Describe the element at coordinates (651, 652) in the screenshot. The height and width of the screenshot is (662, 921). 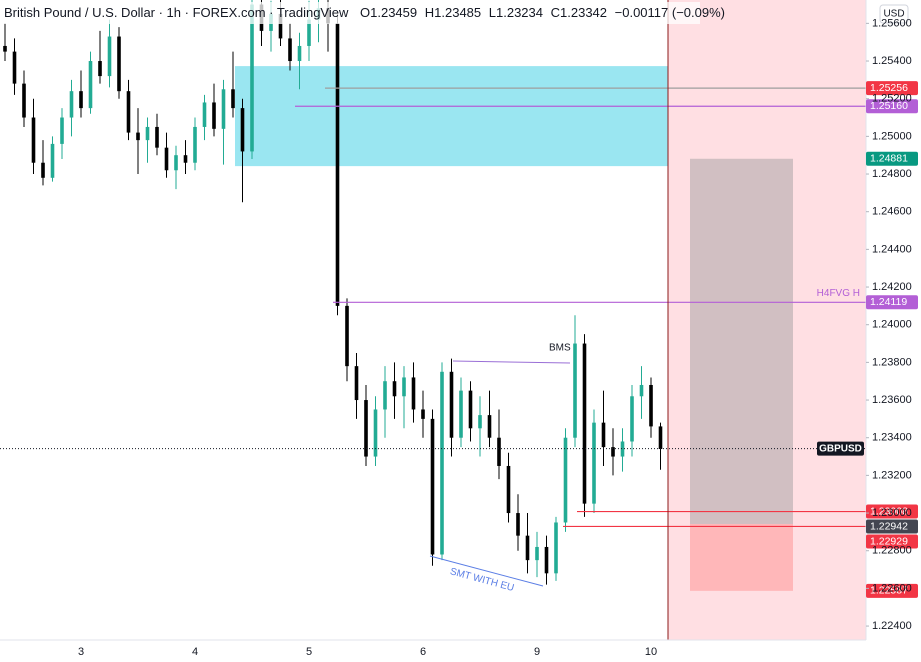
I see `x-tick-label: 10` at that location.